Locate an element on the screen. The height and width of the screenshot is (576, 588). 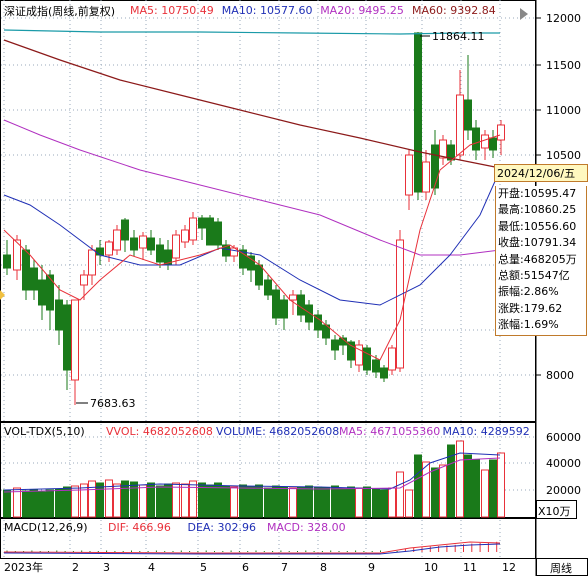
price-axis-label: 10500 is located at coordinates (563, 155).